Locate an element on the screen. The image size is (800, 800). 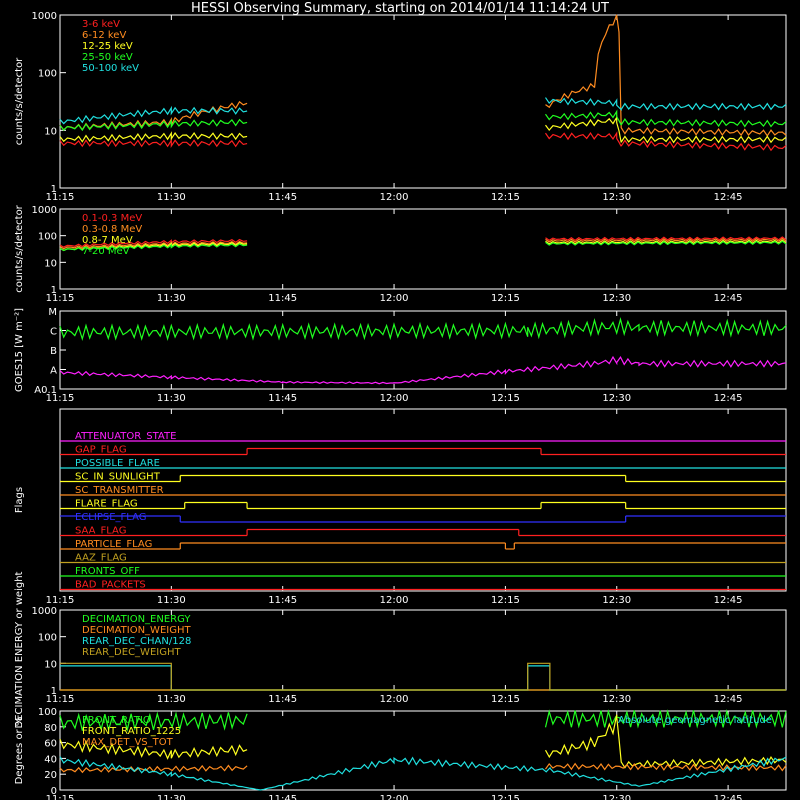
high_energy-xtick-label: 12:45 is located at coordinates (728, 298).